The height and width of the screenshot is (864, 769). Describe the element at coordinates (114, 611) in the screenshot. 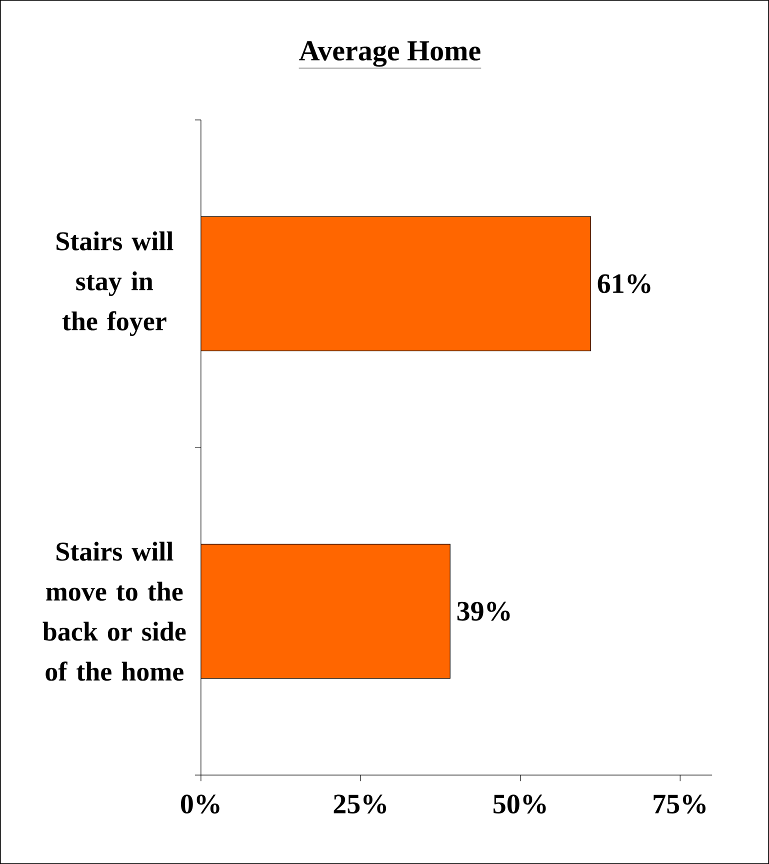

I see `y-tick-label: Stairs will move to the back or side of the home` at that location.